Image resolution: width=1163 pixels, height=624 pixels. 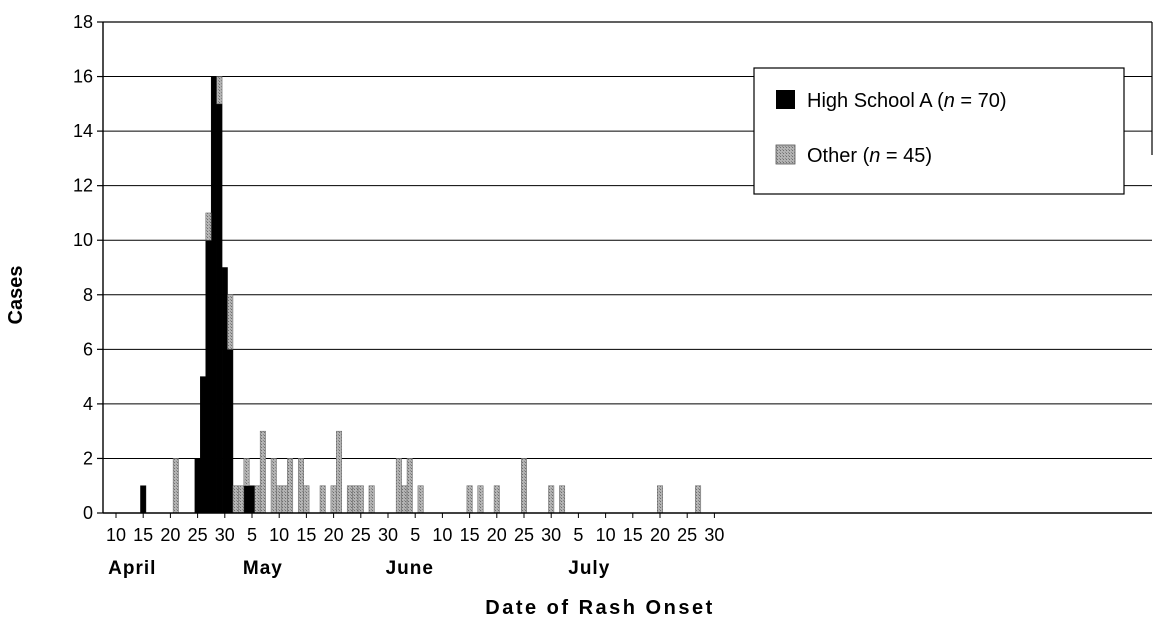 I want to click on x-tick-label-06-09: 10, so click(x=442, y=535).